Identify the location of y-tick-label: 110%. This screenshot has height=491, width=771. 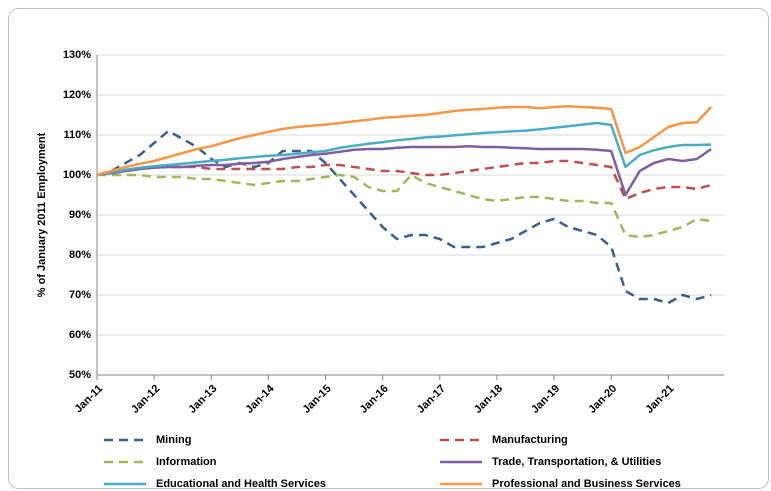
(77, 135).